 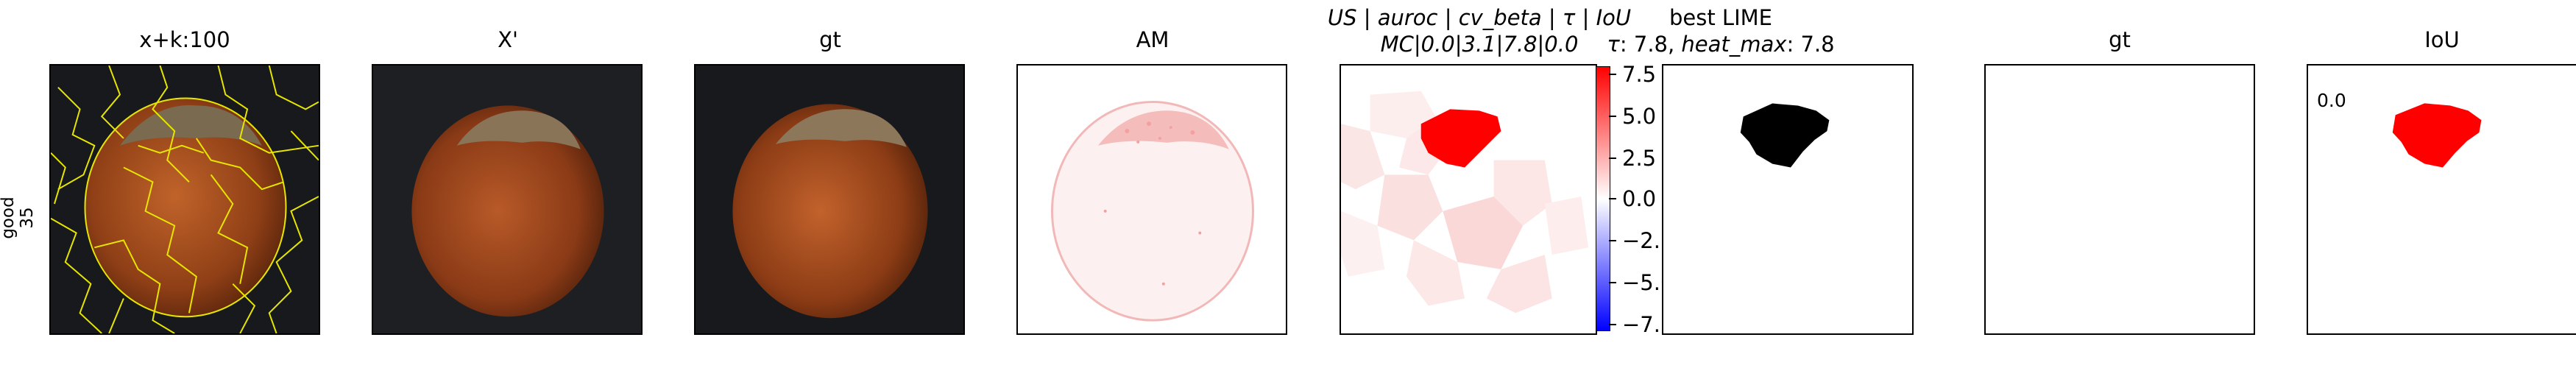 I want to click on panel-title-lime: best LIME τ: 7.8, heat_max: 7.8, so click(x=1720, y=31).